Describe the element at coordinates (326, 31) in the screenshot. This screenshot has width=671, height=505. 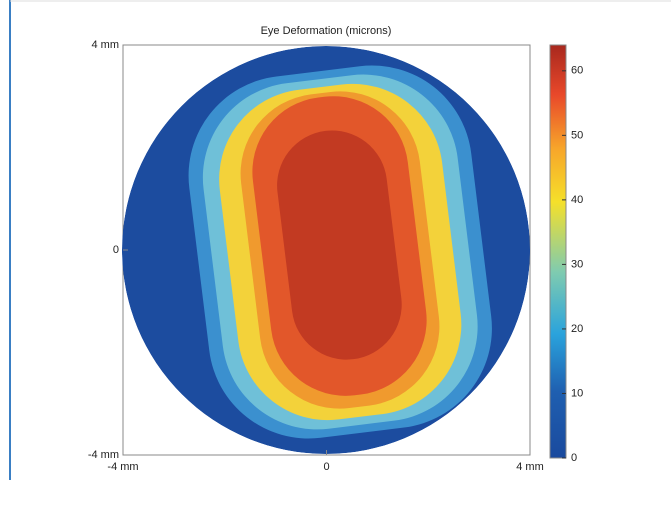
I see `chart-title: Eye Deformation (microns)` at that location.